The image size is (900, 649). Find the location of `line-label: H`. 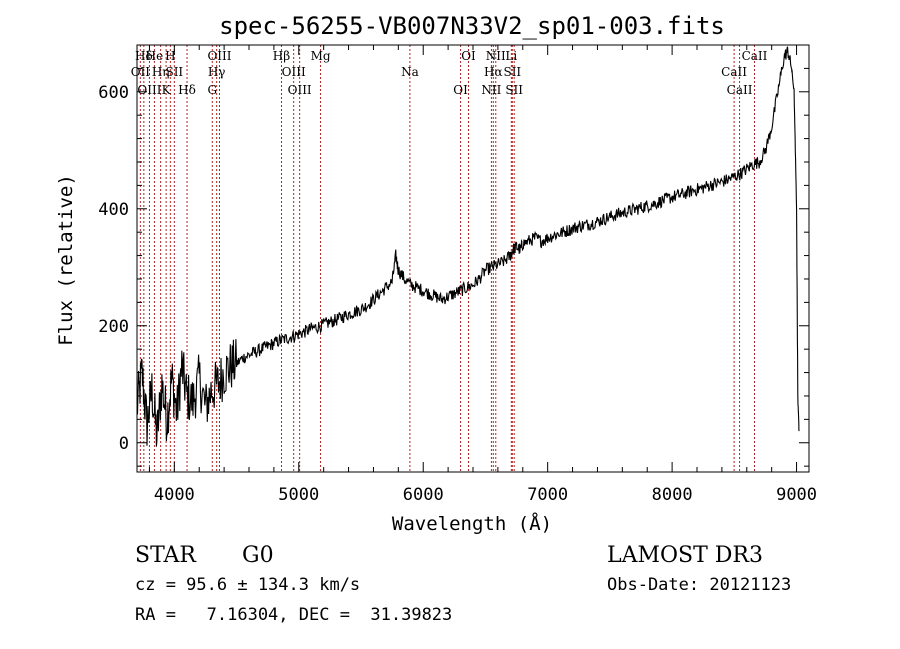

line-label: H is located at coordinates (170, 56).